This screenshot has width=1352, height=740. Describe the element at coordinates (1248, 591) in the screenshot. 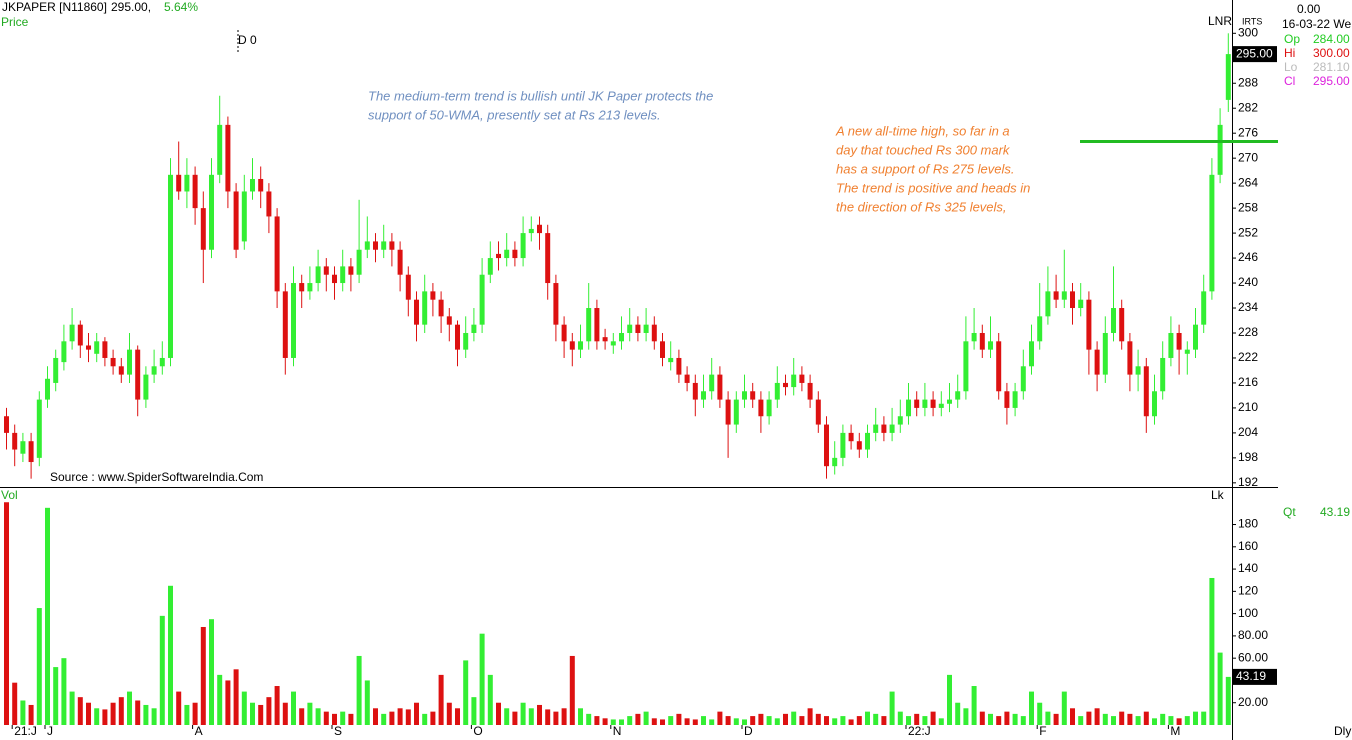

I see `vol-tick-label: 120` at that location.